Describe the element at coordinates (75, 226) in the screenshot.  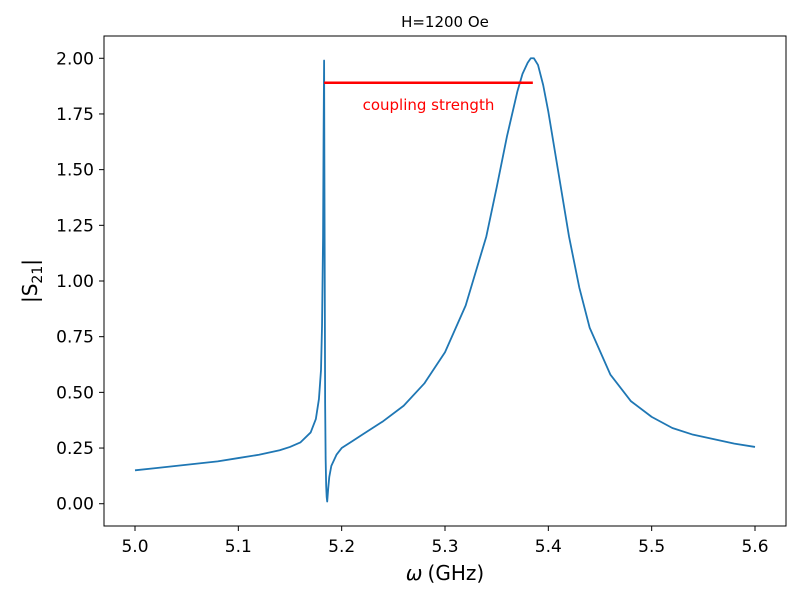
I see `y-tick-label: 1.25` at that location.